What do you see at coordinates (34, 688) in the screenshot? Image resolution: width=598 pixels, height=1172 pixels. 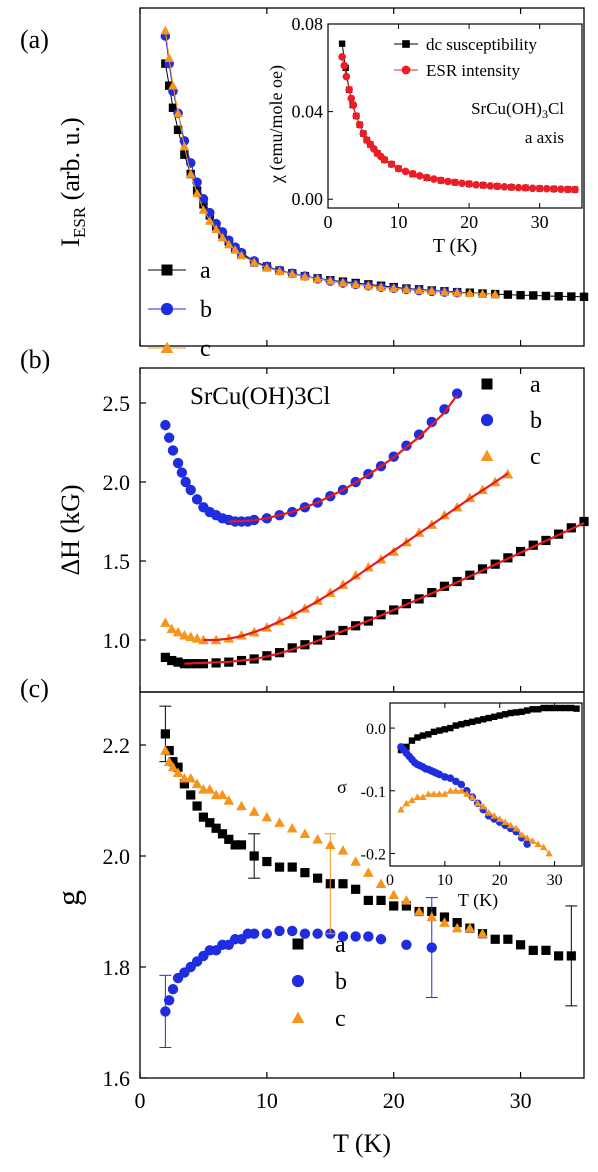 I see `panel-label: (c)` at bounding box center [34, 688].